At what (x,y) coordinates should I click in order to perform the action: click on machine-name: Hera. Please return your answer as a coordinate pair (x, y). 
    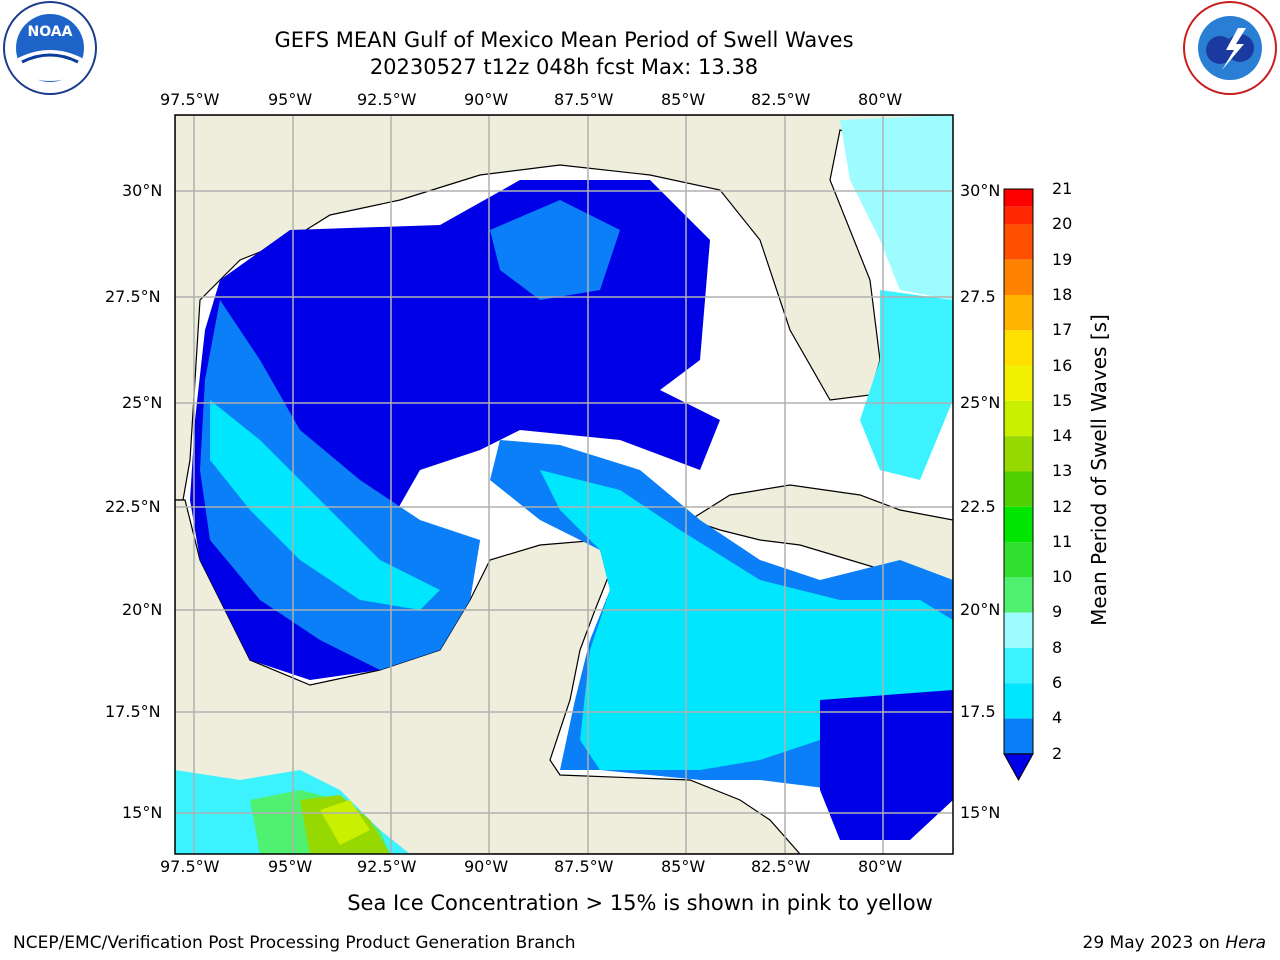
    Looking at the image, I should click on (1245, 943).